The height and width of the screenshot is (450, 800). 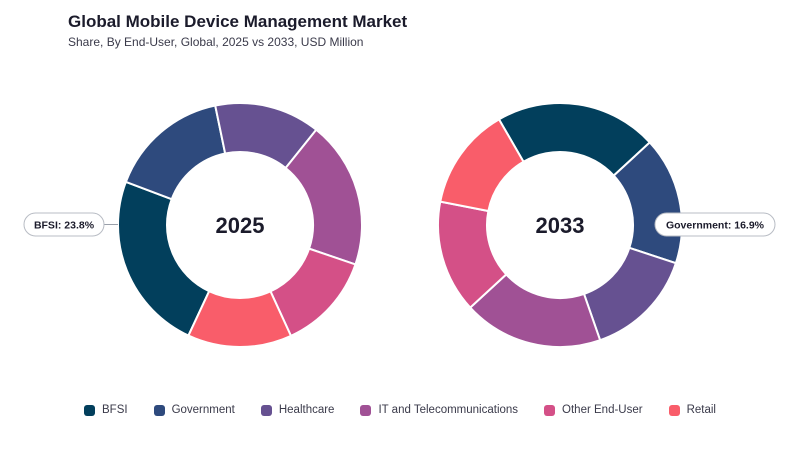 I want to click on legend-label: Government, so click(x=203, y=410).